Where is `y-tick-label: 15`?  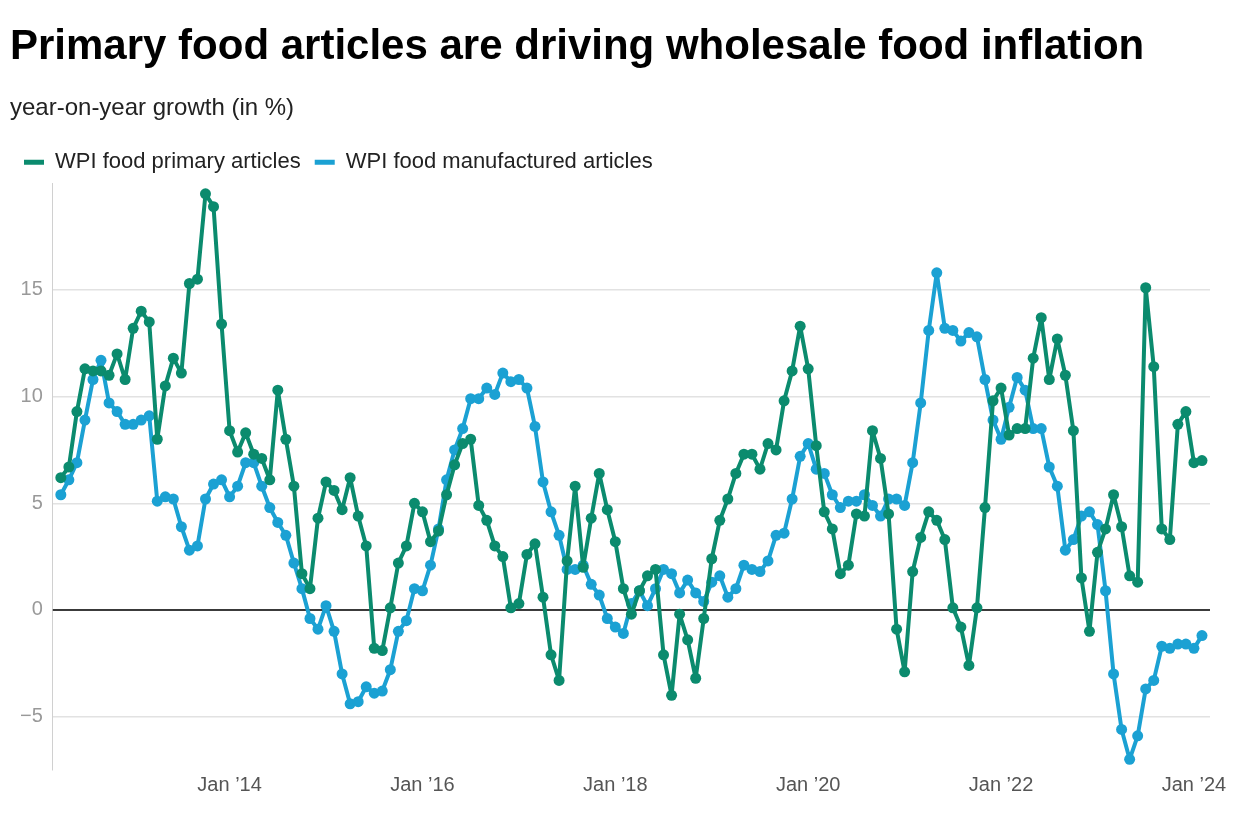
y-tick-label: 15 is located at coordinates (31, 288).